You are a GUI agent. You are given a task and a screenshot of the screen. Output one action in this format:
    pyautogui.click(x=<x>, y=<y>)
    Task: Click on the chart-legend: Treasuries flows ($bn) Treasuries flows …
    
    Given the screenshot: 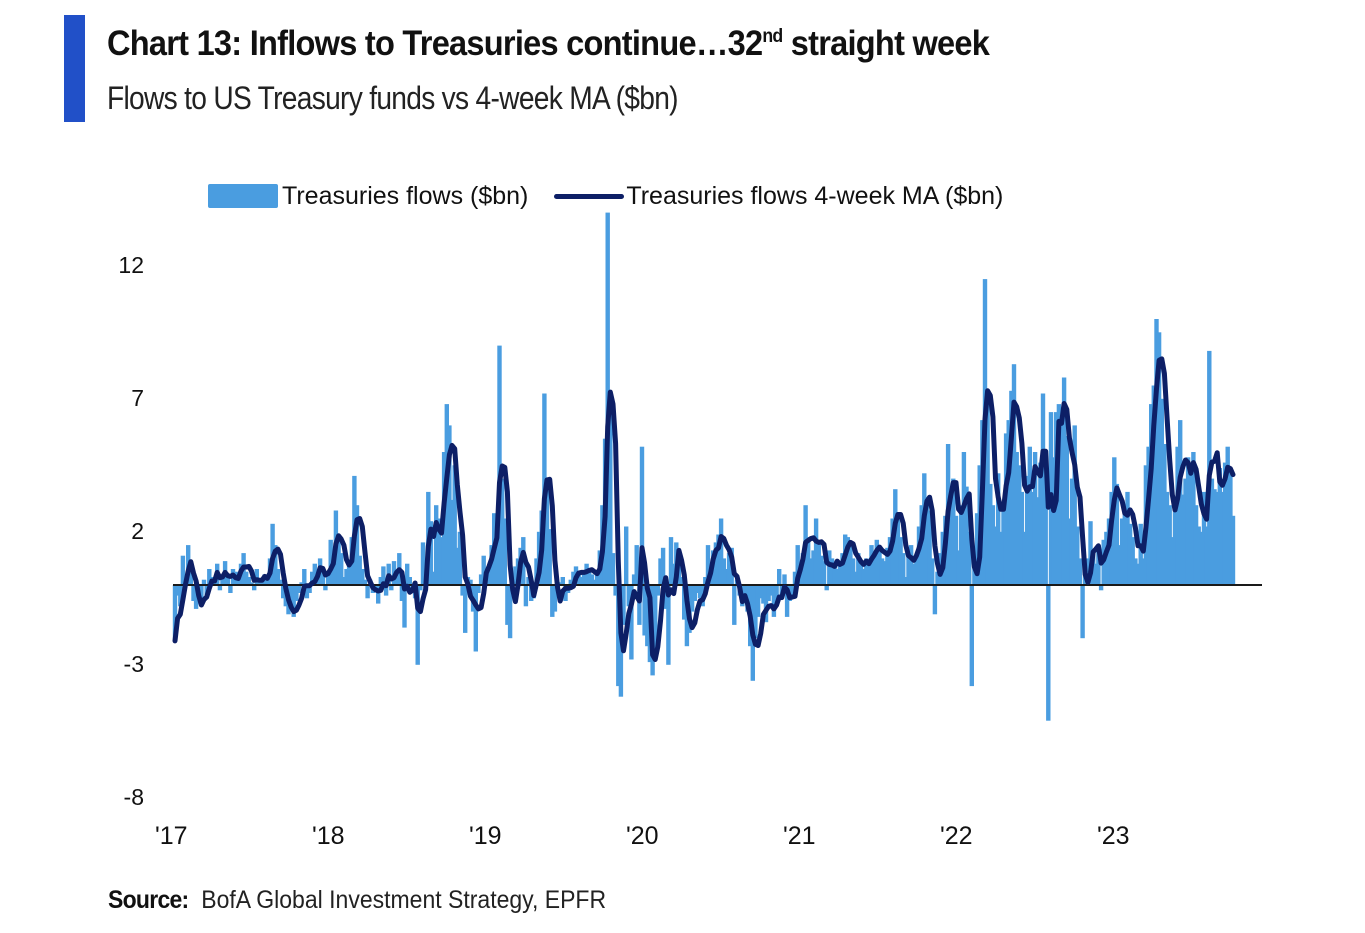 What is the action you would take?
    pyautogui.click(x=605, y=196)
    